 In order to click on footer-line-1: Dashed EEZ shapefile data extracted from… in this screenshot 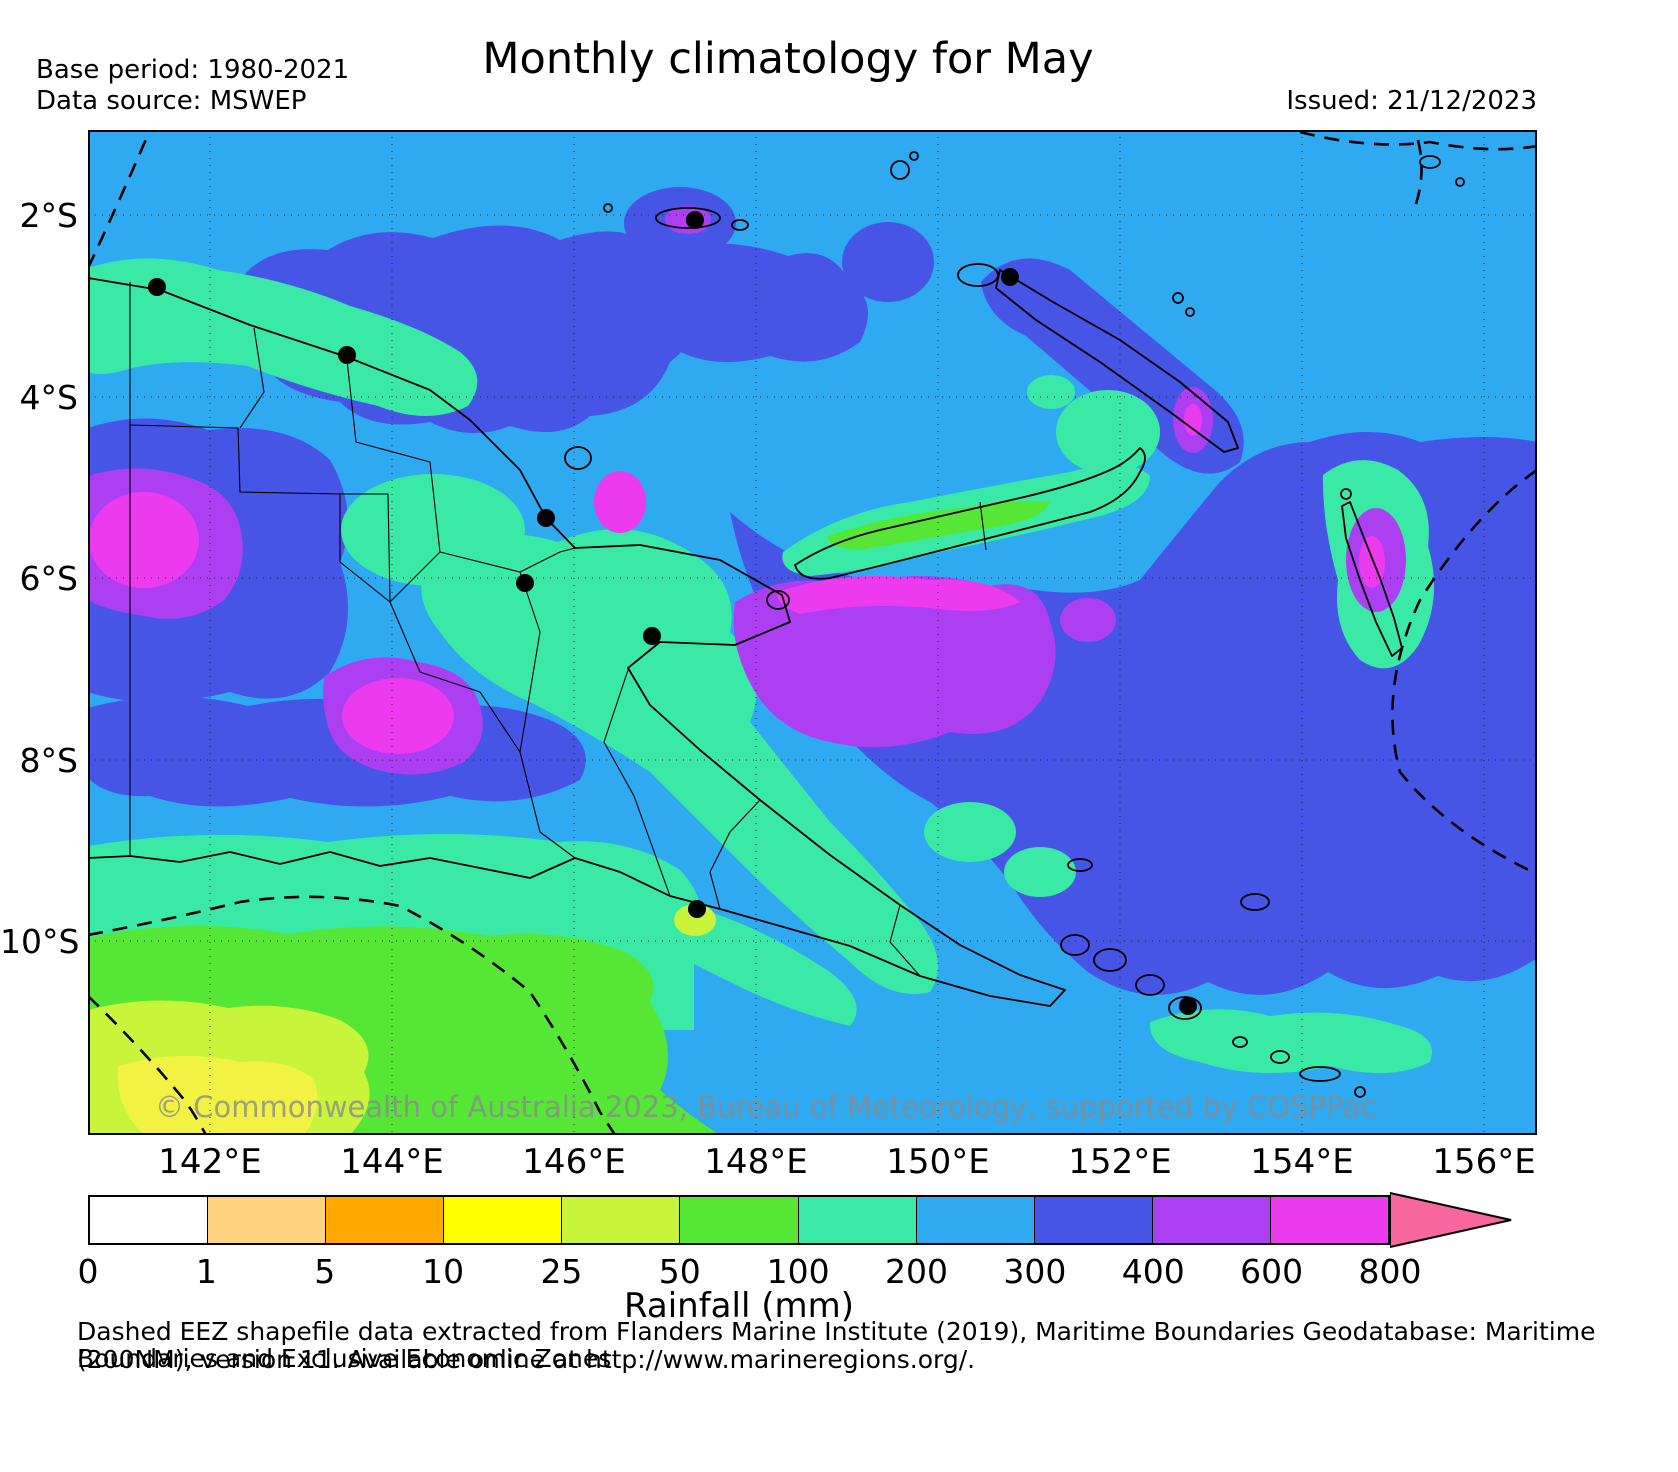, I will do `click(836, 1345)`.